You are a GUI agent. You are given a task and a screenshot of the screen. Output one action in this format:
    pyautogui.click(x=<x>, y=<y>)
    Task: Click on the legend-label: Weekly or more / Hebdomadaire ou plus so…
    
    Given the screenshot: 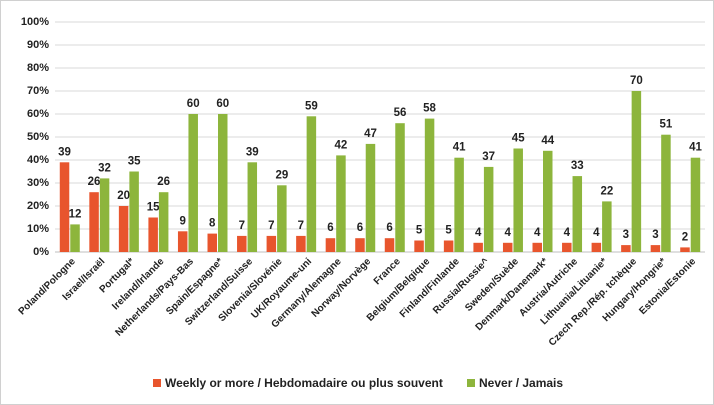 What is the action you would take?
    pyautogui.click(x=304, y=383)
    